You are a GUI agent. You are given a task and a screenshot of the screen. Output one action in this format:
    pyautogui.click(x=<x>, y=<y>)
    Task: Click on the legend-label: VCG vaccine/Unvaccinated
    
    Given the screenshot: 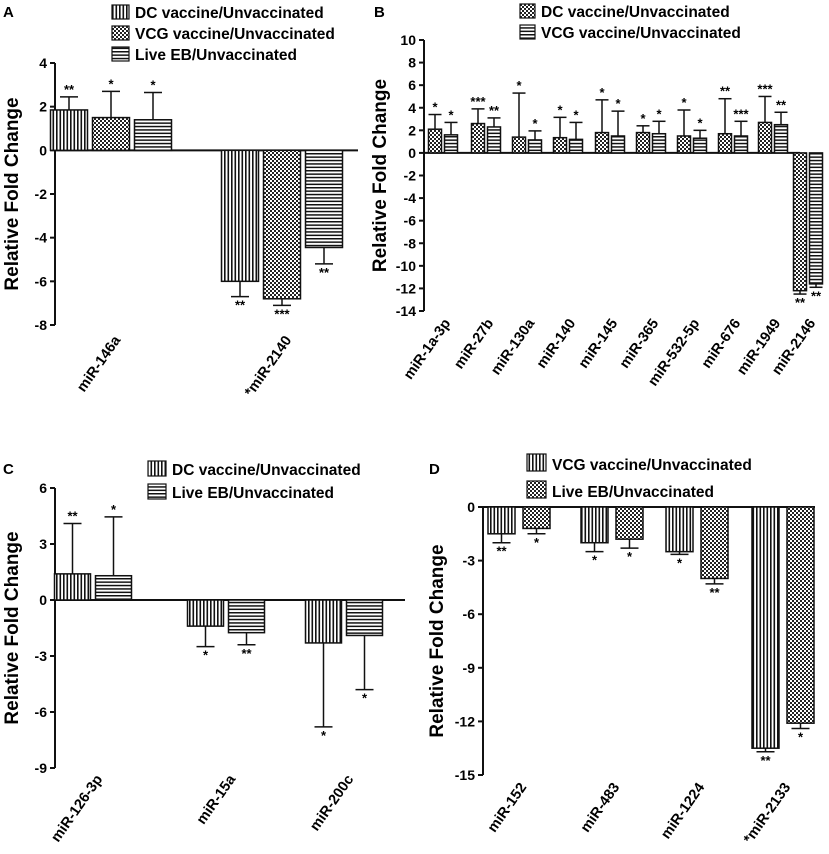 What is the action you would take?
    pyautogui.click(x=235, y=34)
    